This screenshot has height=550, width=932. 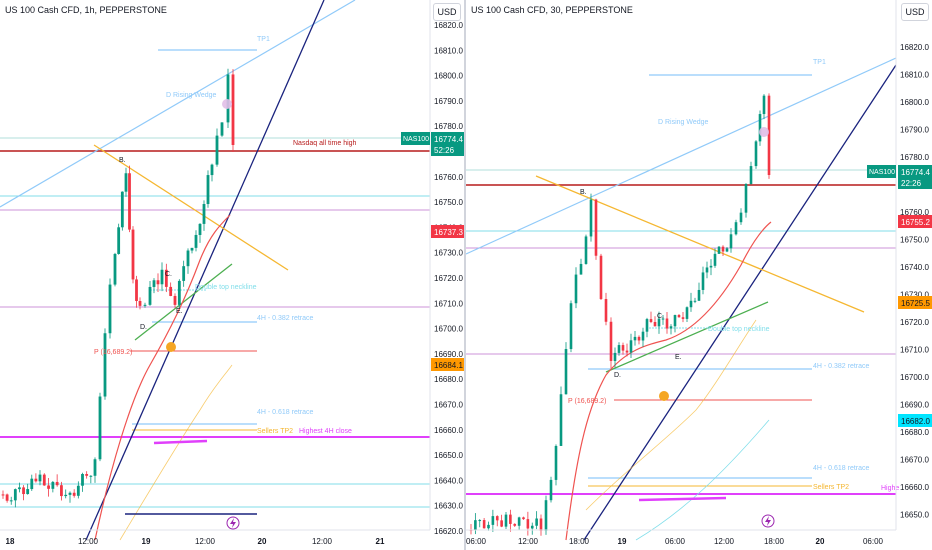 I want to click on svg-text: 16725.5, so click(x=915, y=303).